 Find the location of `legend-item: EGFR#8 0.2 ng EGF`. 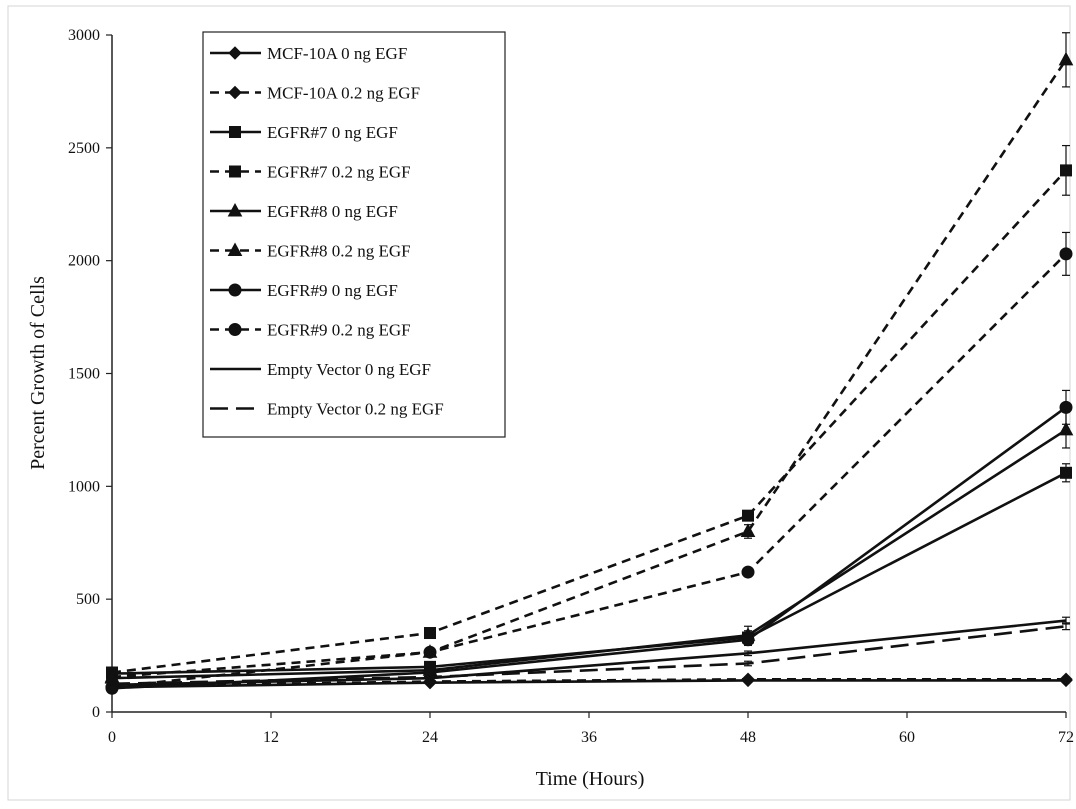

legend-item: EGFR#8 0.2 ng EGF is located at coordinates (310, 251).